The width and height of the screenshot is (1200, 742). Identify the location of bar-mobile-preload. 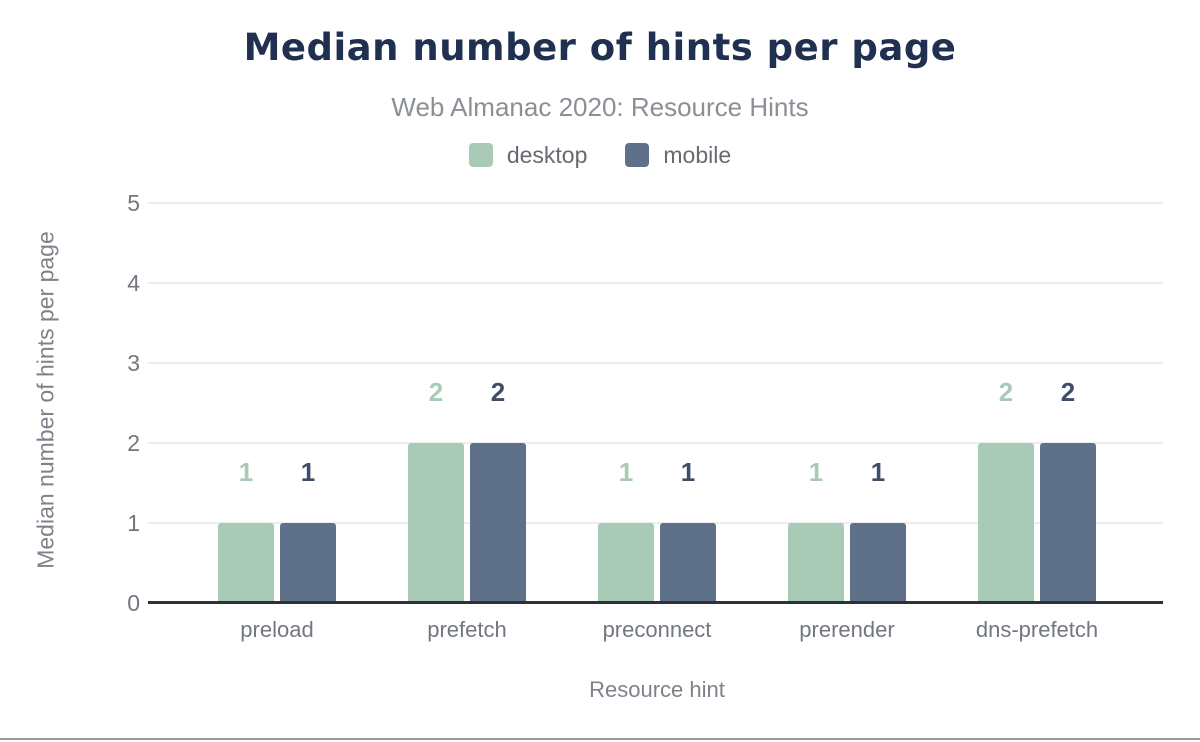
(308, 563).